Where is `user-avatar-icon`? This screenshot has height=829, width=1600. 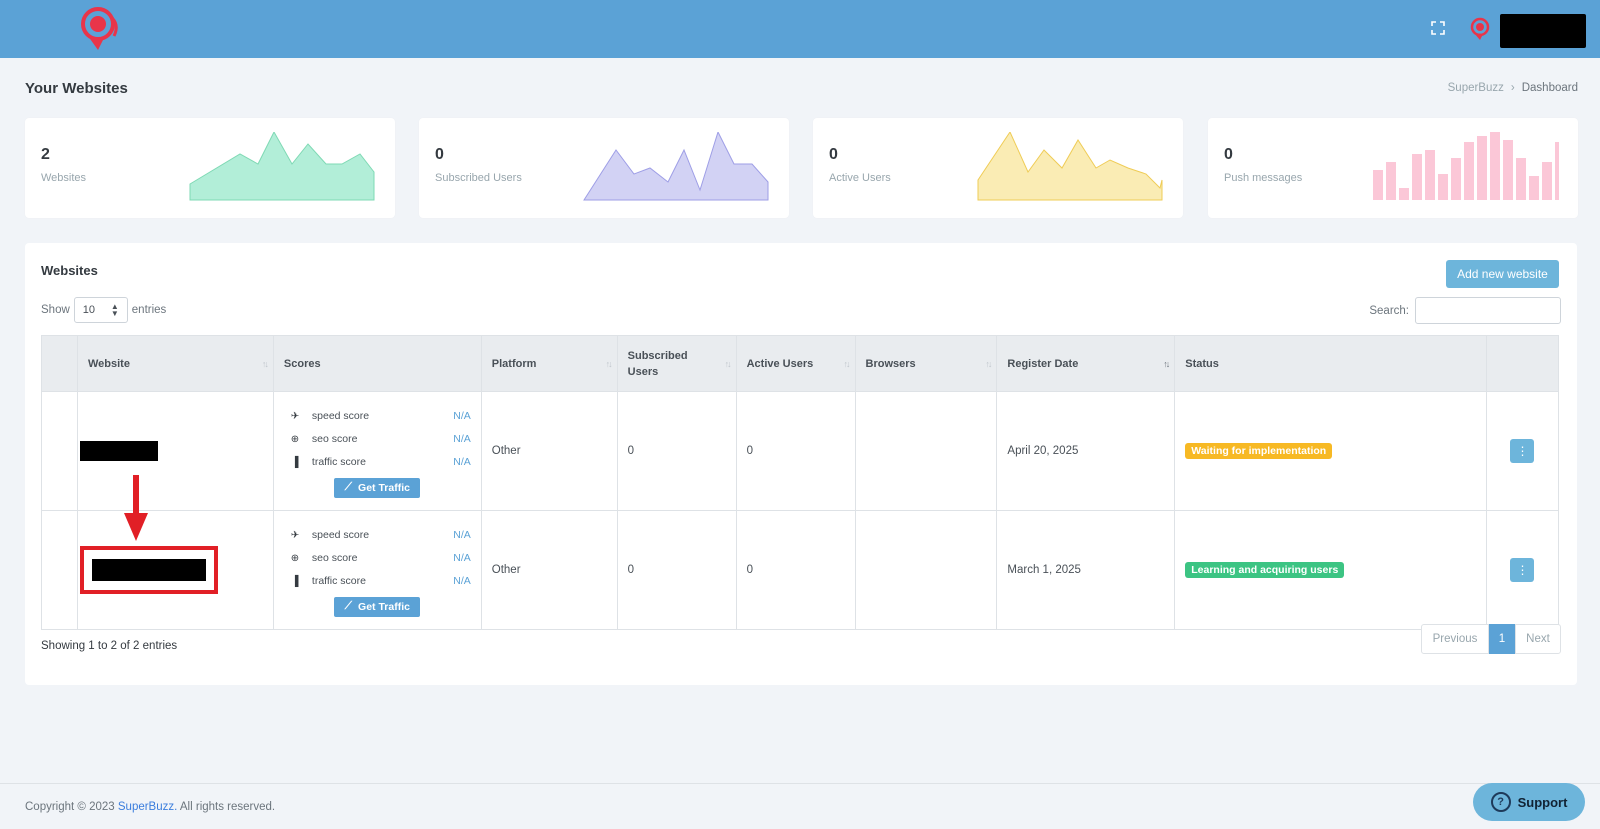 user-avatar-icon is located at coordinates (1481, 29).